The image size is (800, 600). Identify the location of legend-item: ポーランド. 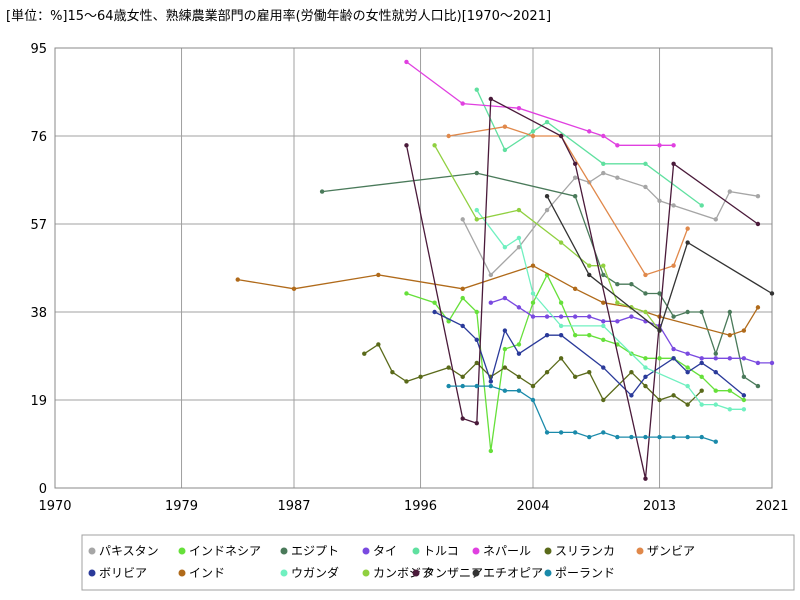
(579, 573).